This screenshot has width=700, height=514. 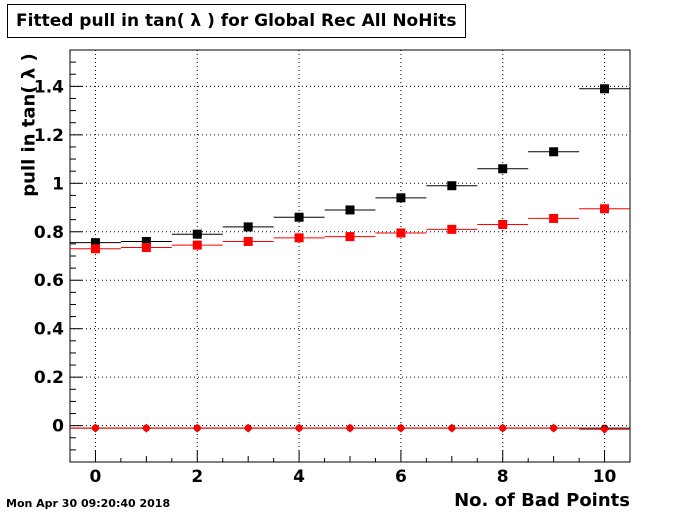 What do you see at coordinates (49, 330) in the screenshot?
I see `y-tick-label: 0.4` at bounding box center [49, 330].